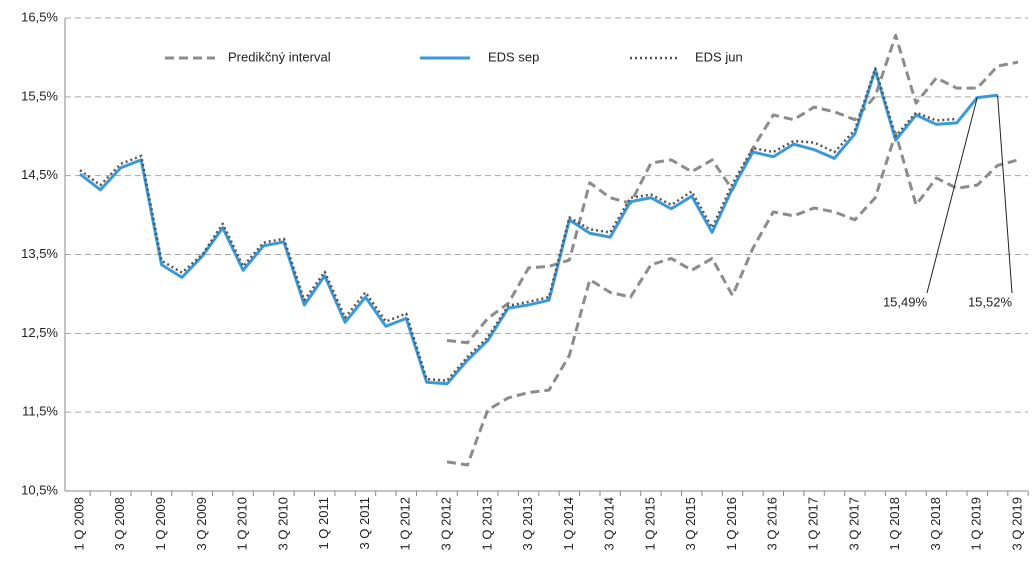 Image resolution: width=1034 pixels, height=566 pixels. Describe the element at coordinates (364, 523) in the screenshot. I see `x-tick-label: 3 Q 2011` at that location.